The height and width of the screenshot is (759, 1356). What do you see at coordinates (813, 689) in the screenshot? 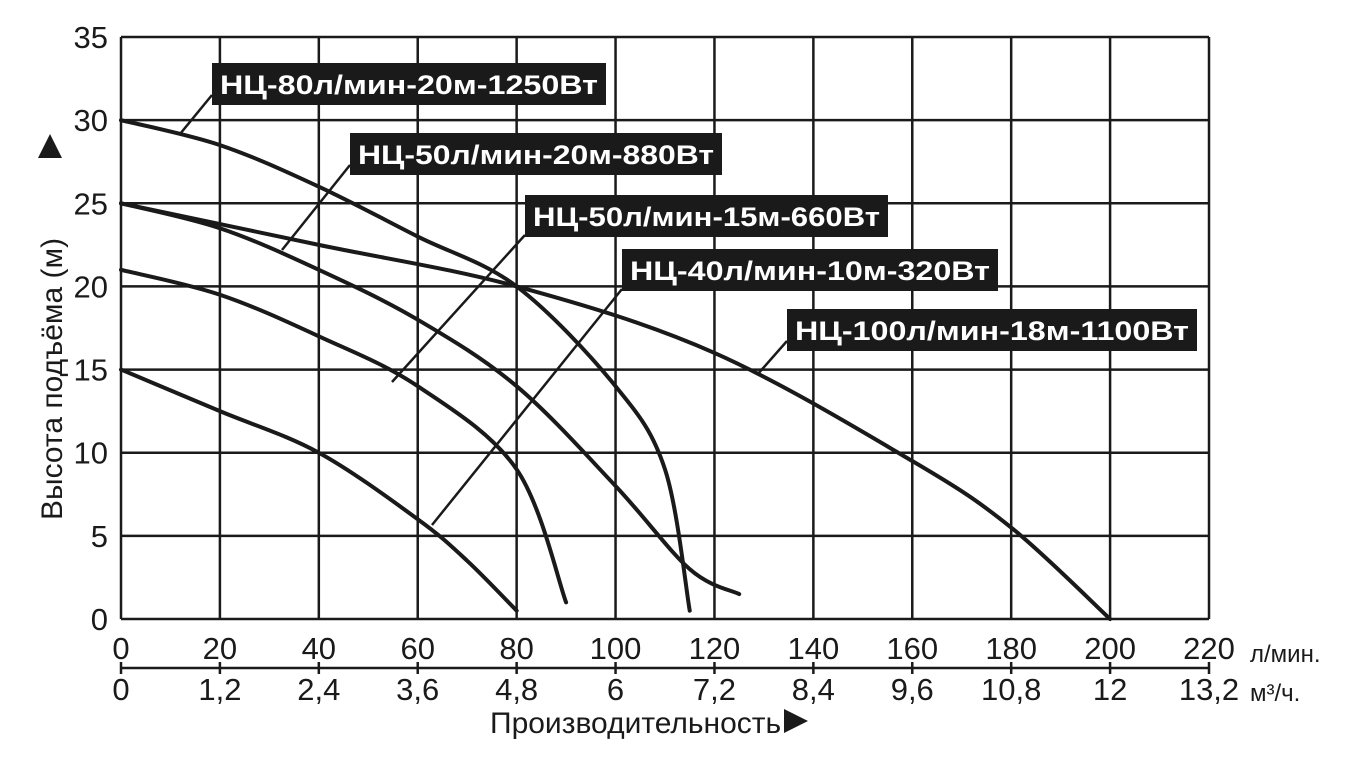
I see `x-tick-label-secondary: 8,4` at bounding box center [813, 689].